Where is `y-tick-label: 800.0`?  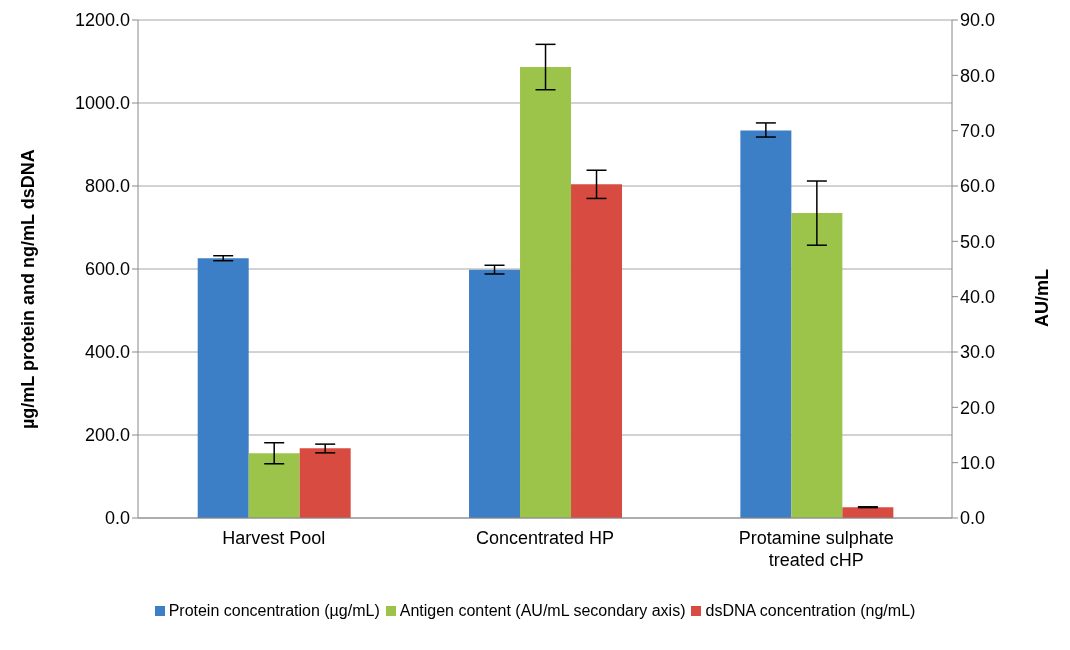 y-tick-label: 800.0 is located at coordinates (107, 186).